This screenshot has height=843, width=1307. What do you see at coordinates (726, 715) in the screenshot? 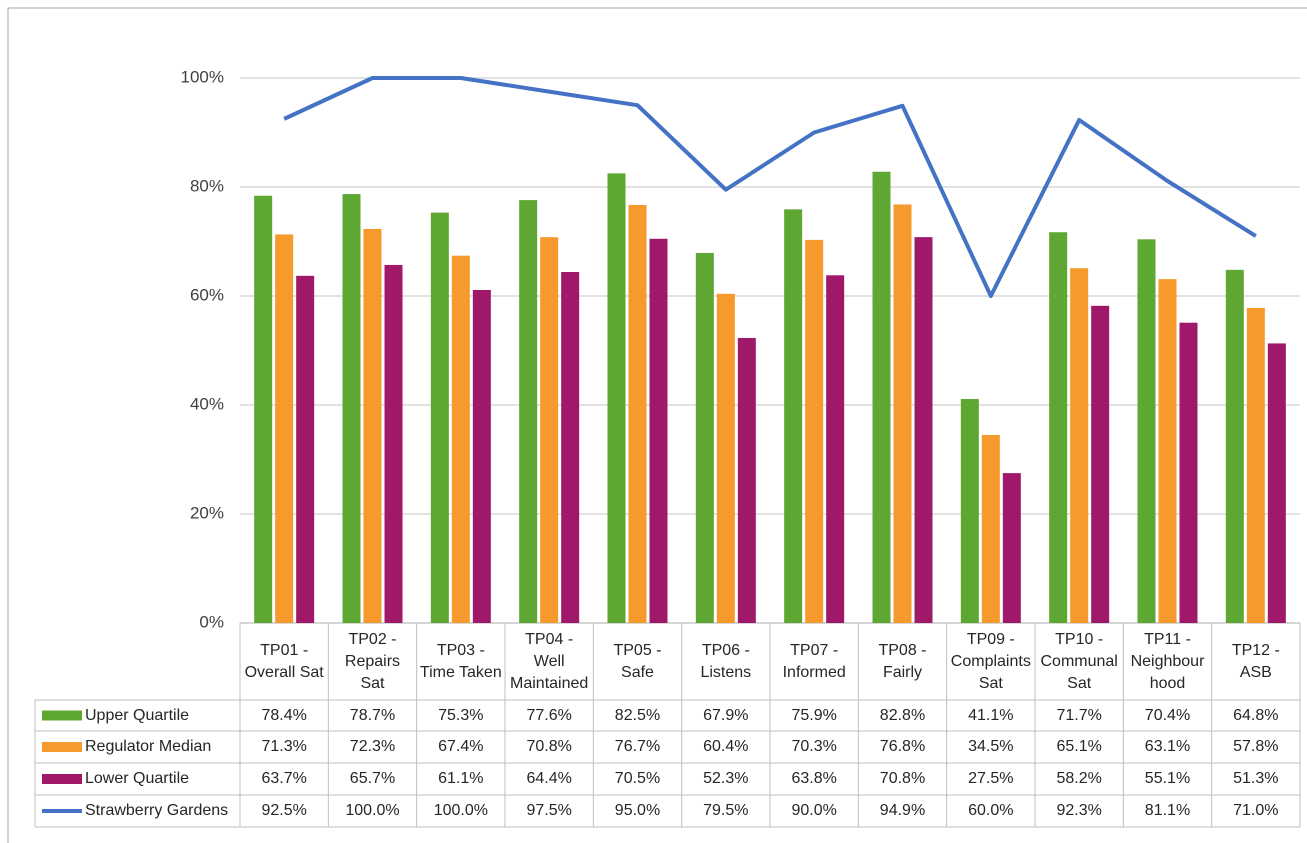
I see `table-value: 67.9%` at bounding box center [726, 715].